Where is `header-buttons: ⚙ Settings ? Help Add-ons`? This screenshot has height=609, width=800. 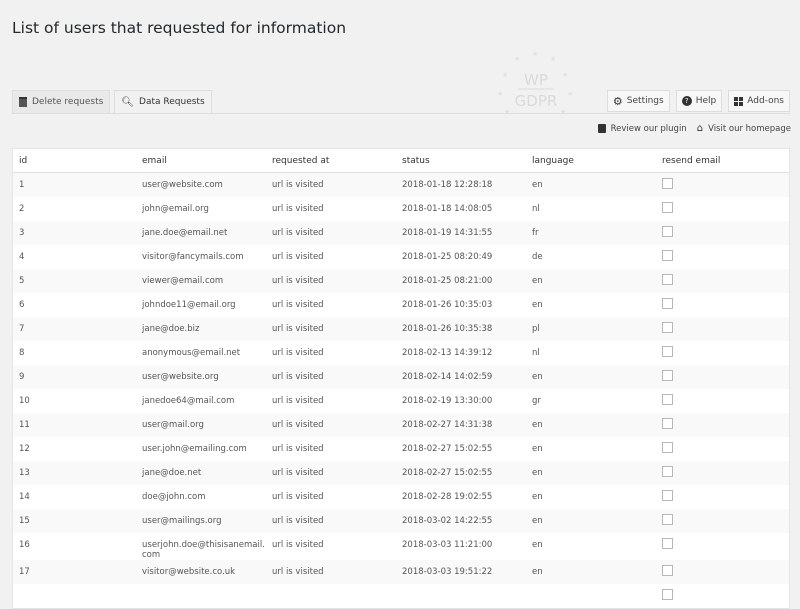 header-buttons: ⚙ Settings ? Help Add-ons is located at coordinates (698, 101).